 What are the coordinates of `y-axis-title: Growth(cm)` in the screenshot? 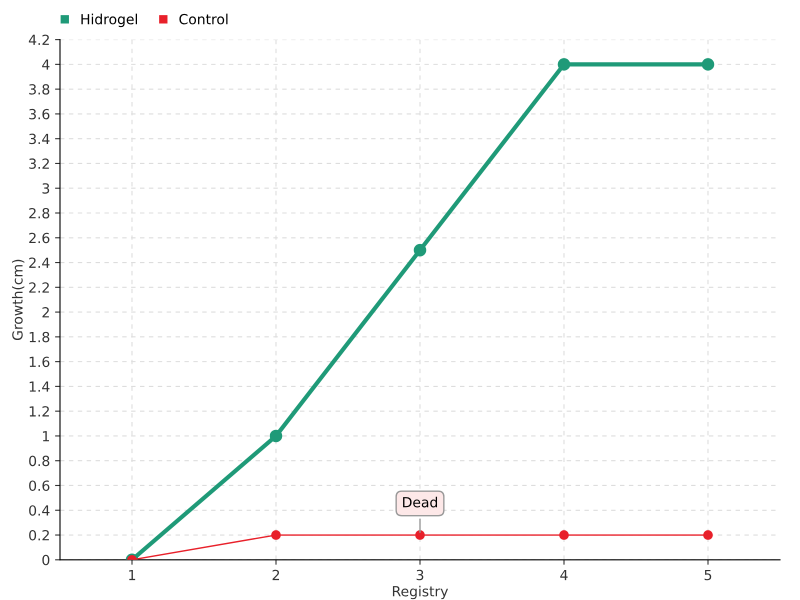 It's located at (18, 300).